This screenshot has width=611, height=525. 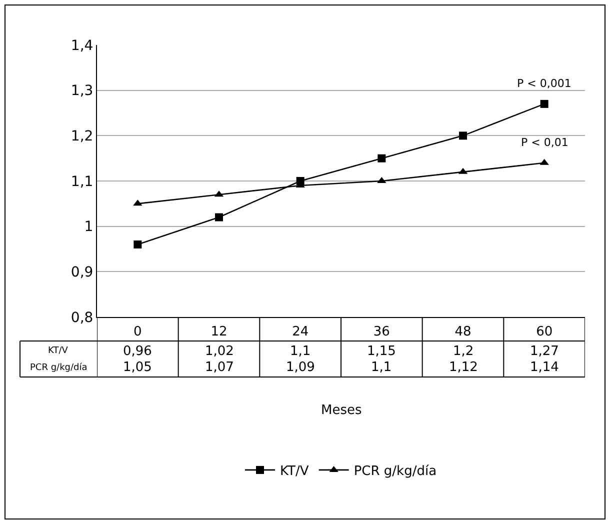 I want to click on text: PCR g/kg/día, so click(x=59, y=368).